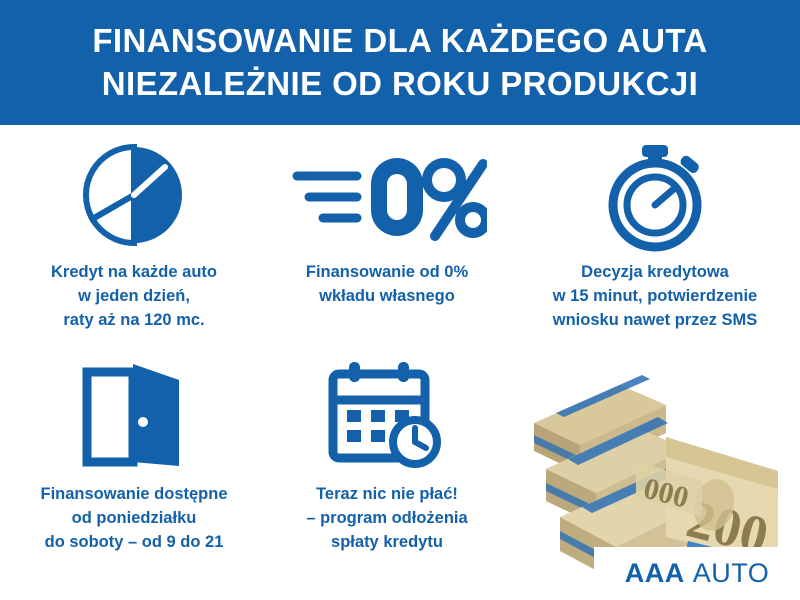 The image size is (800, 600). Describe the element at coordinates (731, 573) in the screenshot. I see `logo-text-thin: AUTO` at that location.